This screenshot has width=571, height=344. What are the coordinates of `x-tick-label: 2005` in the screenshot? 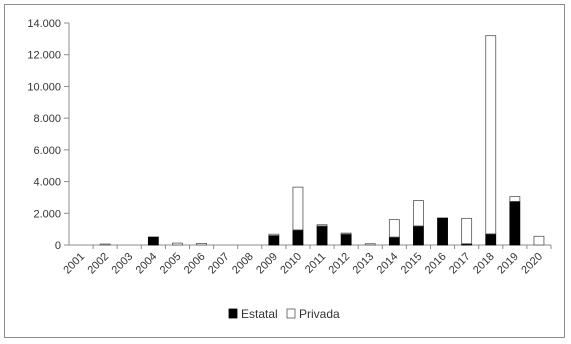 It's located at (171, 264).